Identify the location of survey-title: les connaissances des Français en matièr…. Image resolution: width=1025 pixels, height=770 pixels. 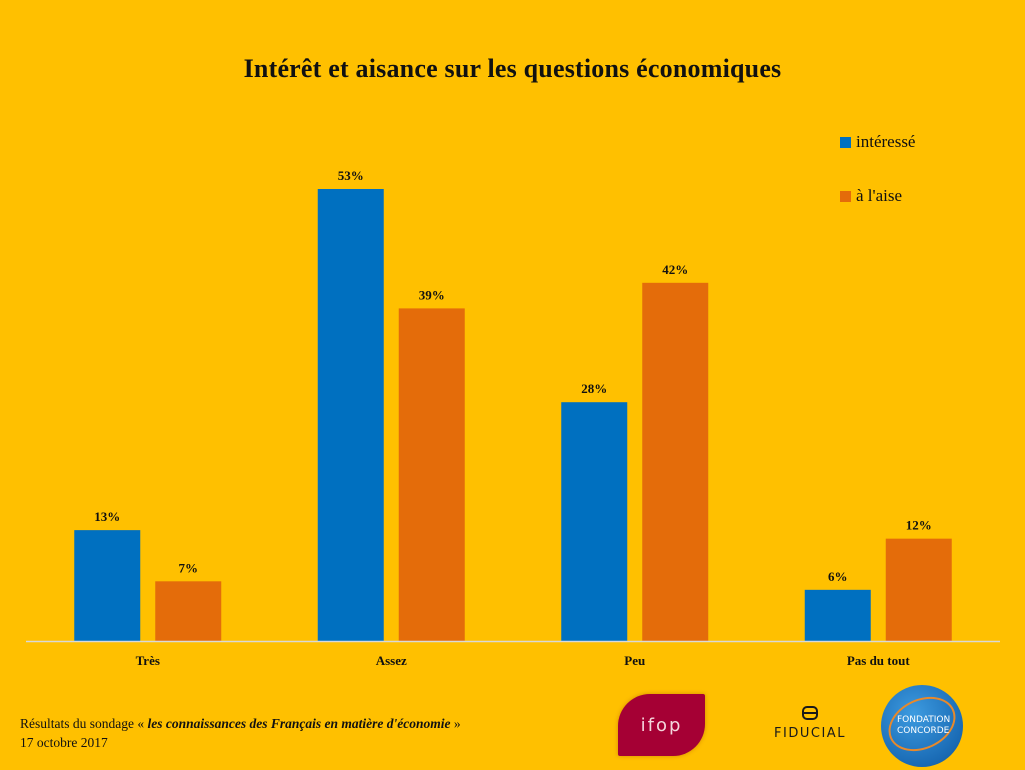
(299, 723).